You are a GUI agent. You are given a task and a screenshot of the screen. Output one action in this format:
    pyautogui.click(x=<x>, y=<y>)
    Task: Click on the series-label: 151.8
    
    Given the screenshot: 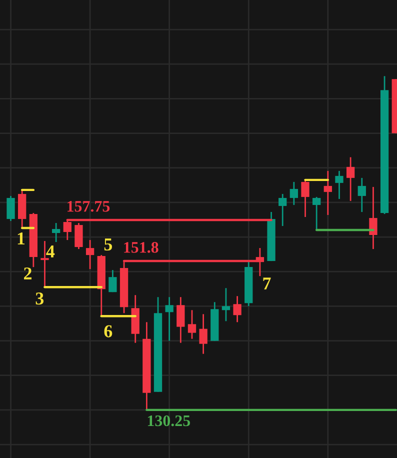 What is the action you would take?
    pyautogui.click(x=141, y=247)
    